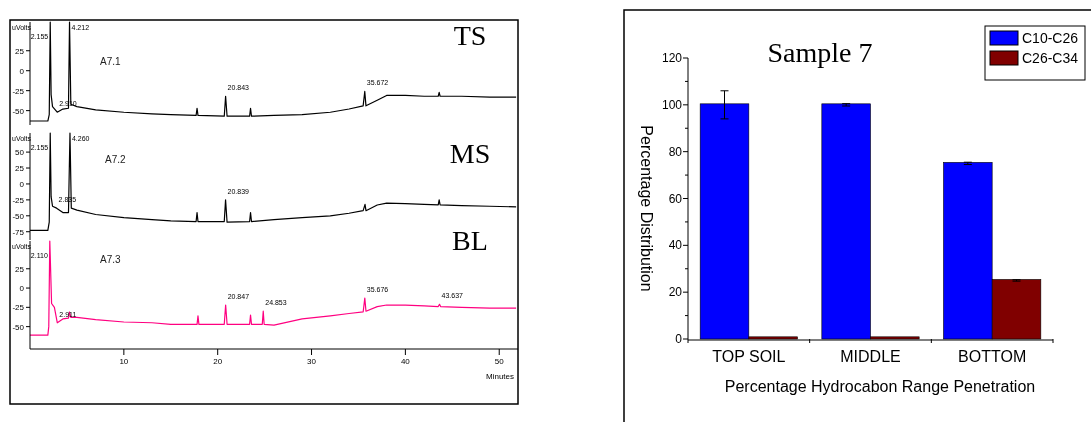  Describe the element at coordinates (111, 259) in the screenshot. I see `annotation: A7.3` at that location.